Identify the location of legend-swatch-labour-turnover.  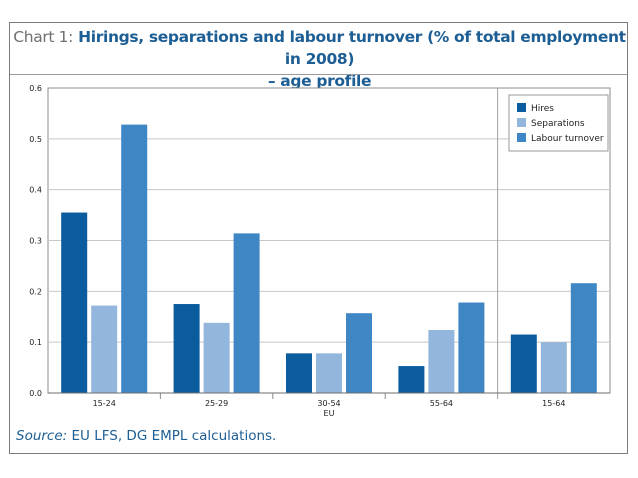
(521, 137).